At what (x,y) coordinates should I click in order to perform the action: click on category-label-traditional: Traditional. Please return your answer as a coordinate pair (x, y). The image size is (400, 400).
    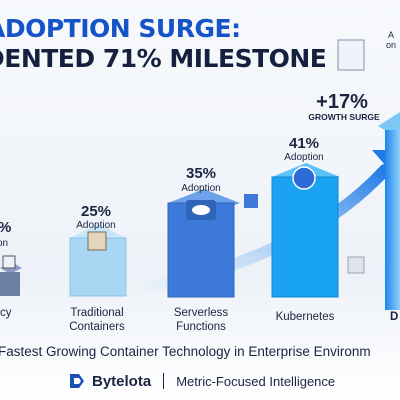
    Looking at the image, I should click on (96, 313).